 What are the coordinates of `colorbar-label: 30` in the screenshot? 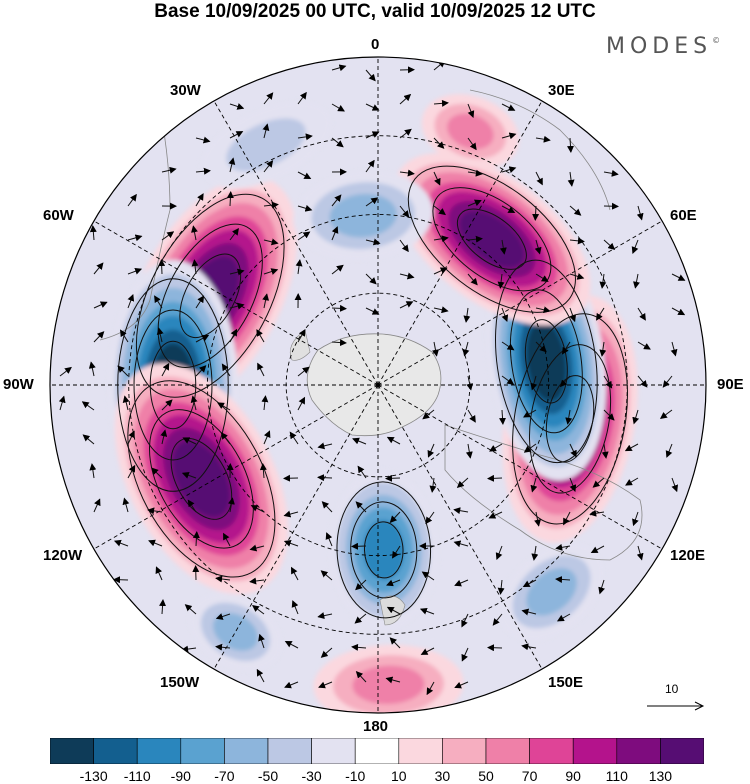 It's located at (443, 776).